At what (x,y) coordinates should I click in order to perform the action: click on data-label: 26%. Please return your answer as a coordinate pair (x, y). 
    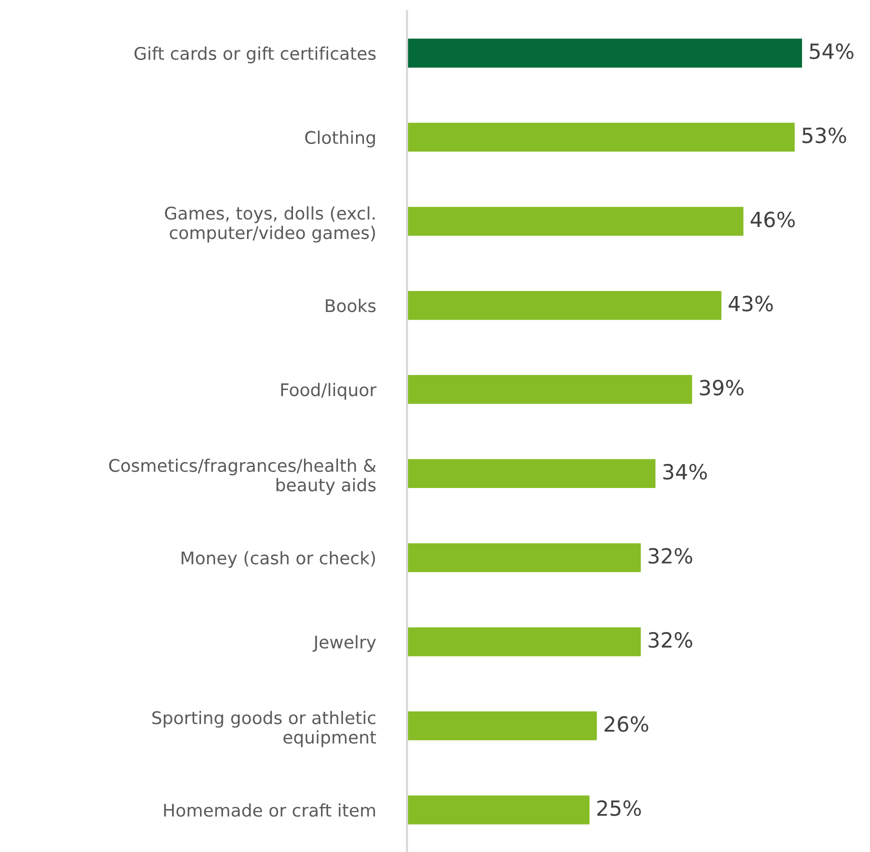
    Looking at the image, I should click on (626, 724).